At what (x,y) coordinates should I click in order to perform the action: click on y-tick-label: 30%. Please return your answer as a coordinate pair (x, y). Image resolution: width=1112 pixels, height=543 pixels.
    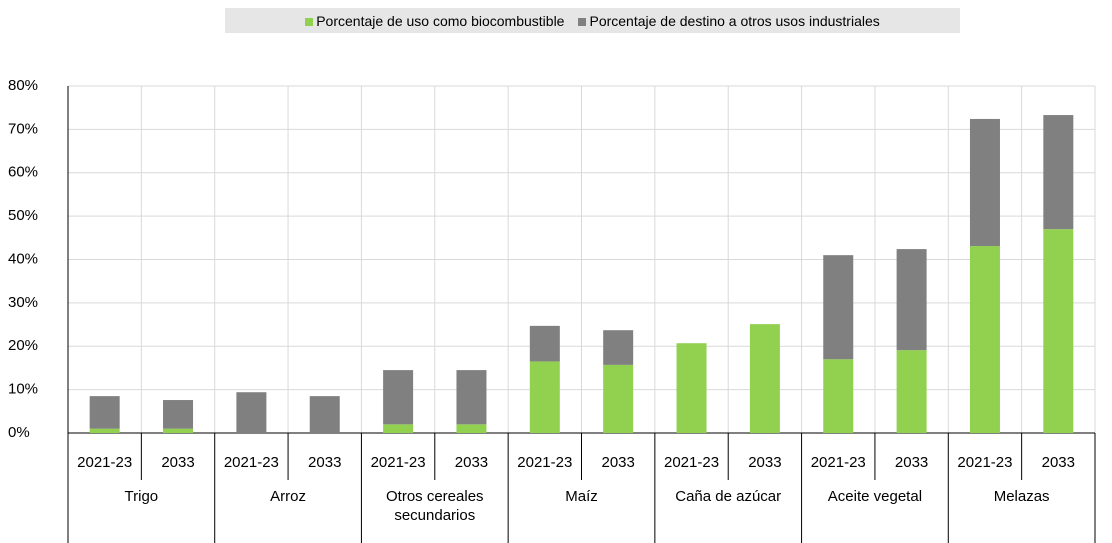
    Looking at the image, I should click on (23, 302).